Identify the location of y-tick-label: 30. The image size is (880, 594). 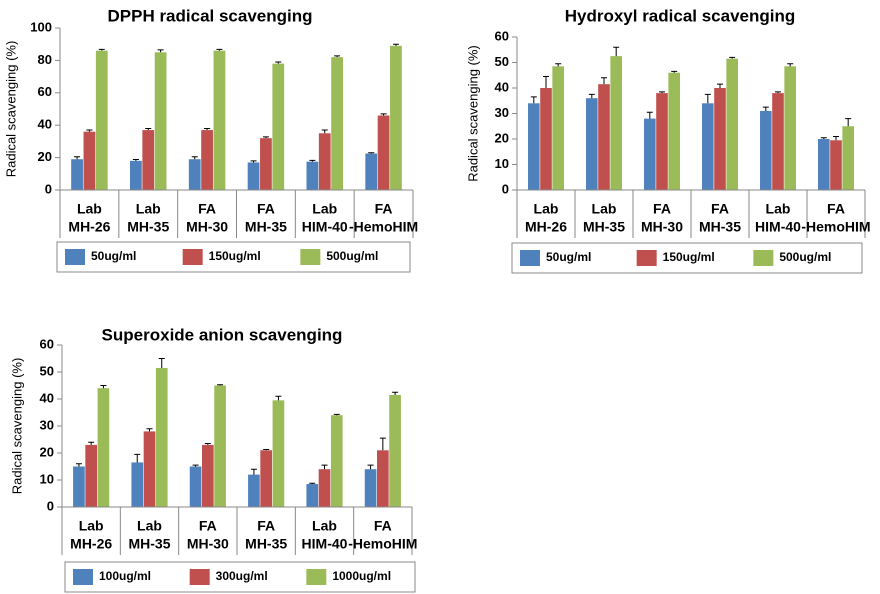
(47, 424).